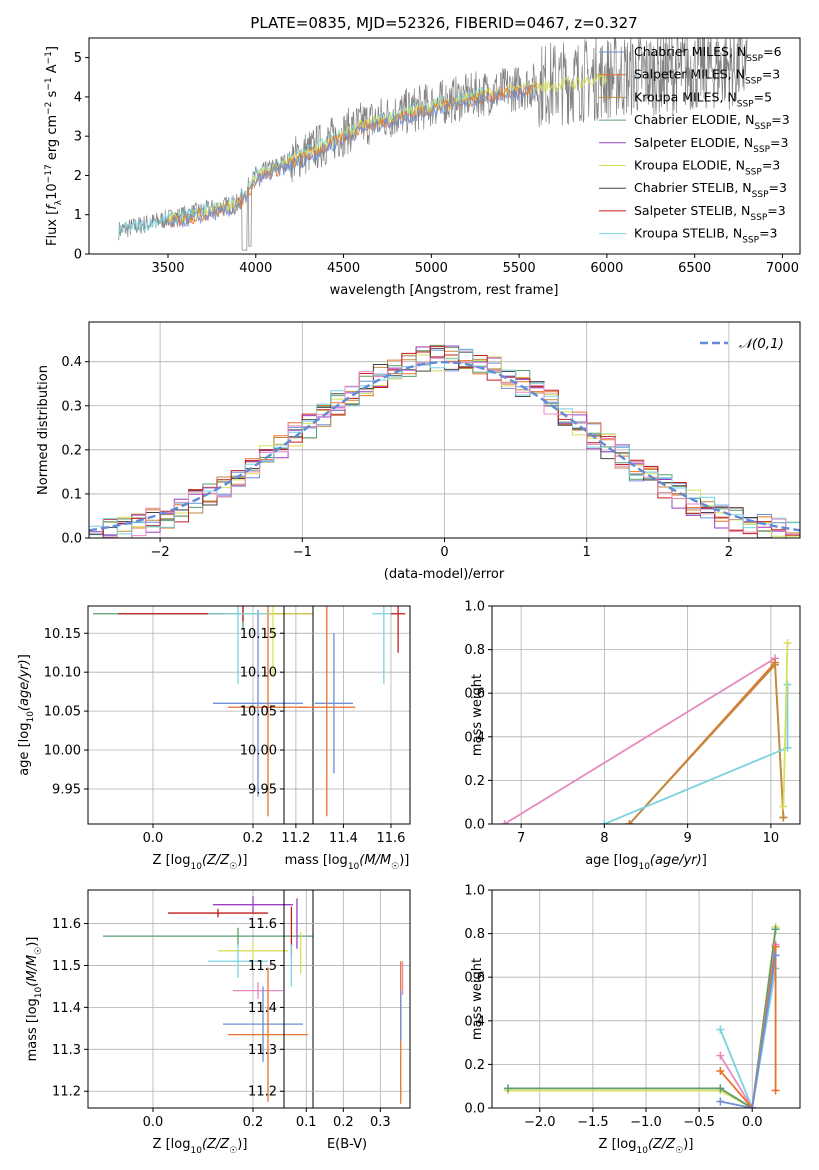  Describe the element at coordinates (712, 122) in the screenshot. I see `legend-label: Chabrier ELODIE, NSSP=3` at that location.